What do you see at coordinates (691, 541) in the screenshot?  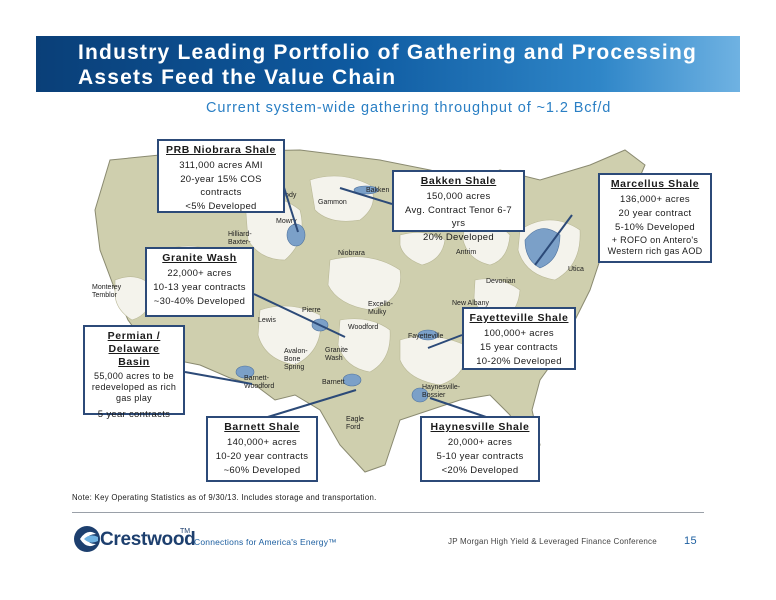 I see `page-number: 15` at bounding box center [691, 541].